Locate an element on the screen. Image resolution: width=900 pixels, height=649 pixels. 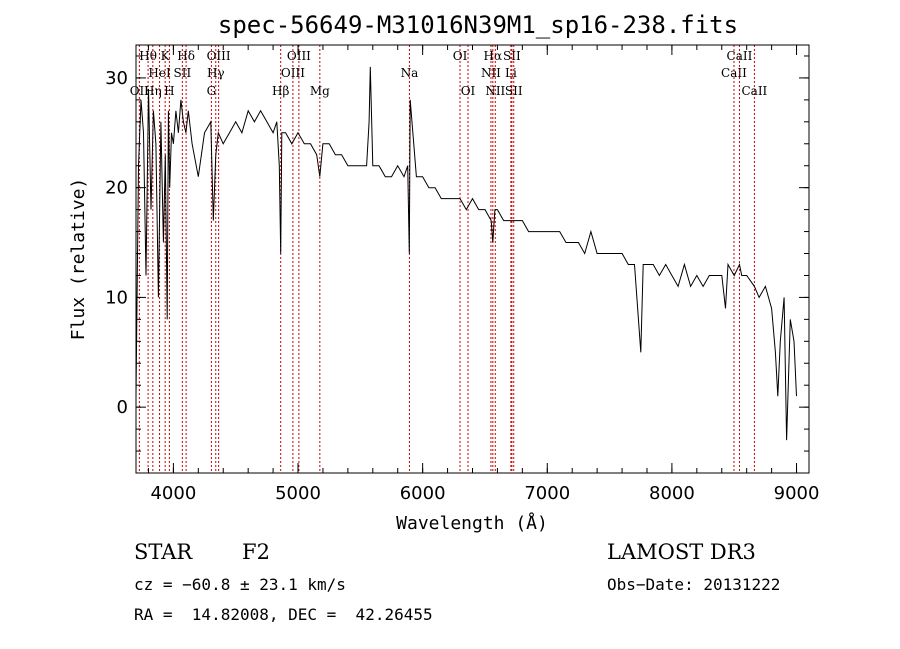
object-class: STAR is located at coordinates (163, 552).